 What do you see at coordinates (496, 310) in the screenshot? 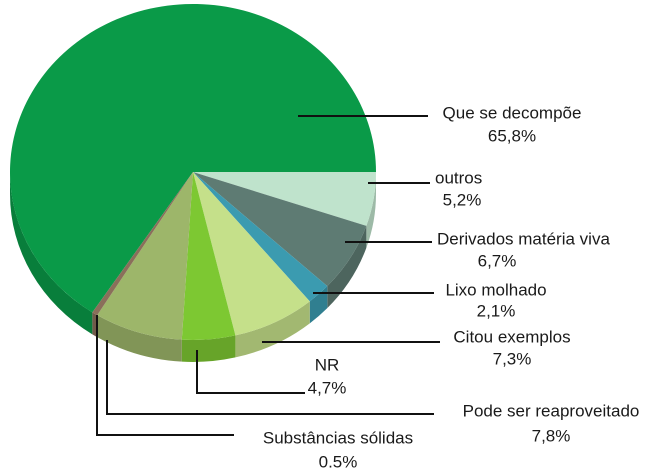
I see `value-label: 2,1%` at bounding box center [496, 310].